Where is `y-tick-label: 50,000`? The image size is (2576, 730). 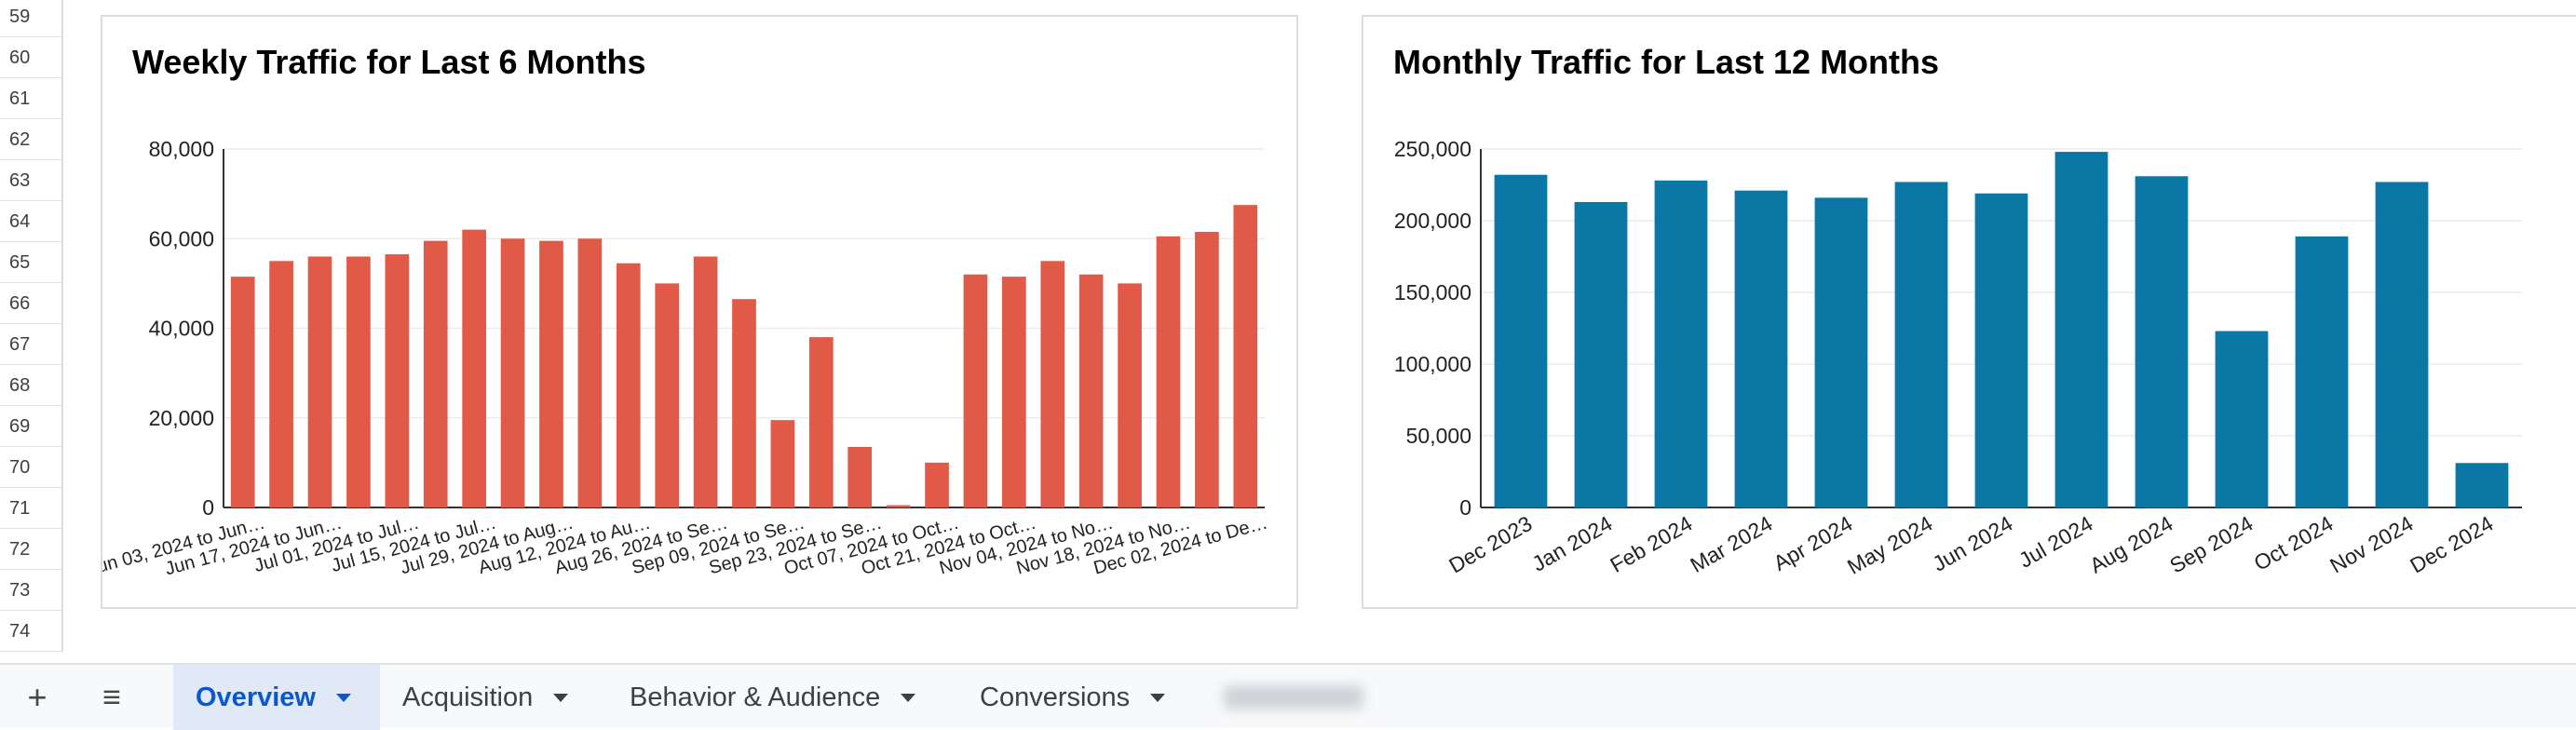
y-tick-label: 50,000 is located at coordinates (1438, 436).